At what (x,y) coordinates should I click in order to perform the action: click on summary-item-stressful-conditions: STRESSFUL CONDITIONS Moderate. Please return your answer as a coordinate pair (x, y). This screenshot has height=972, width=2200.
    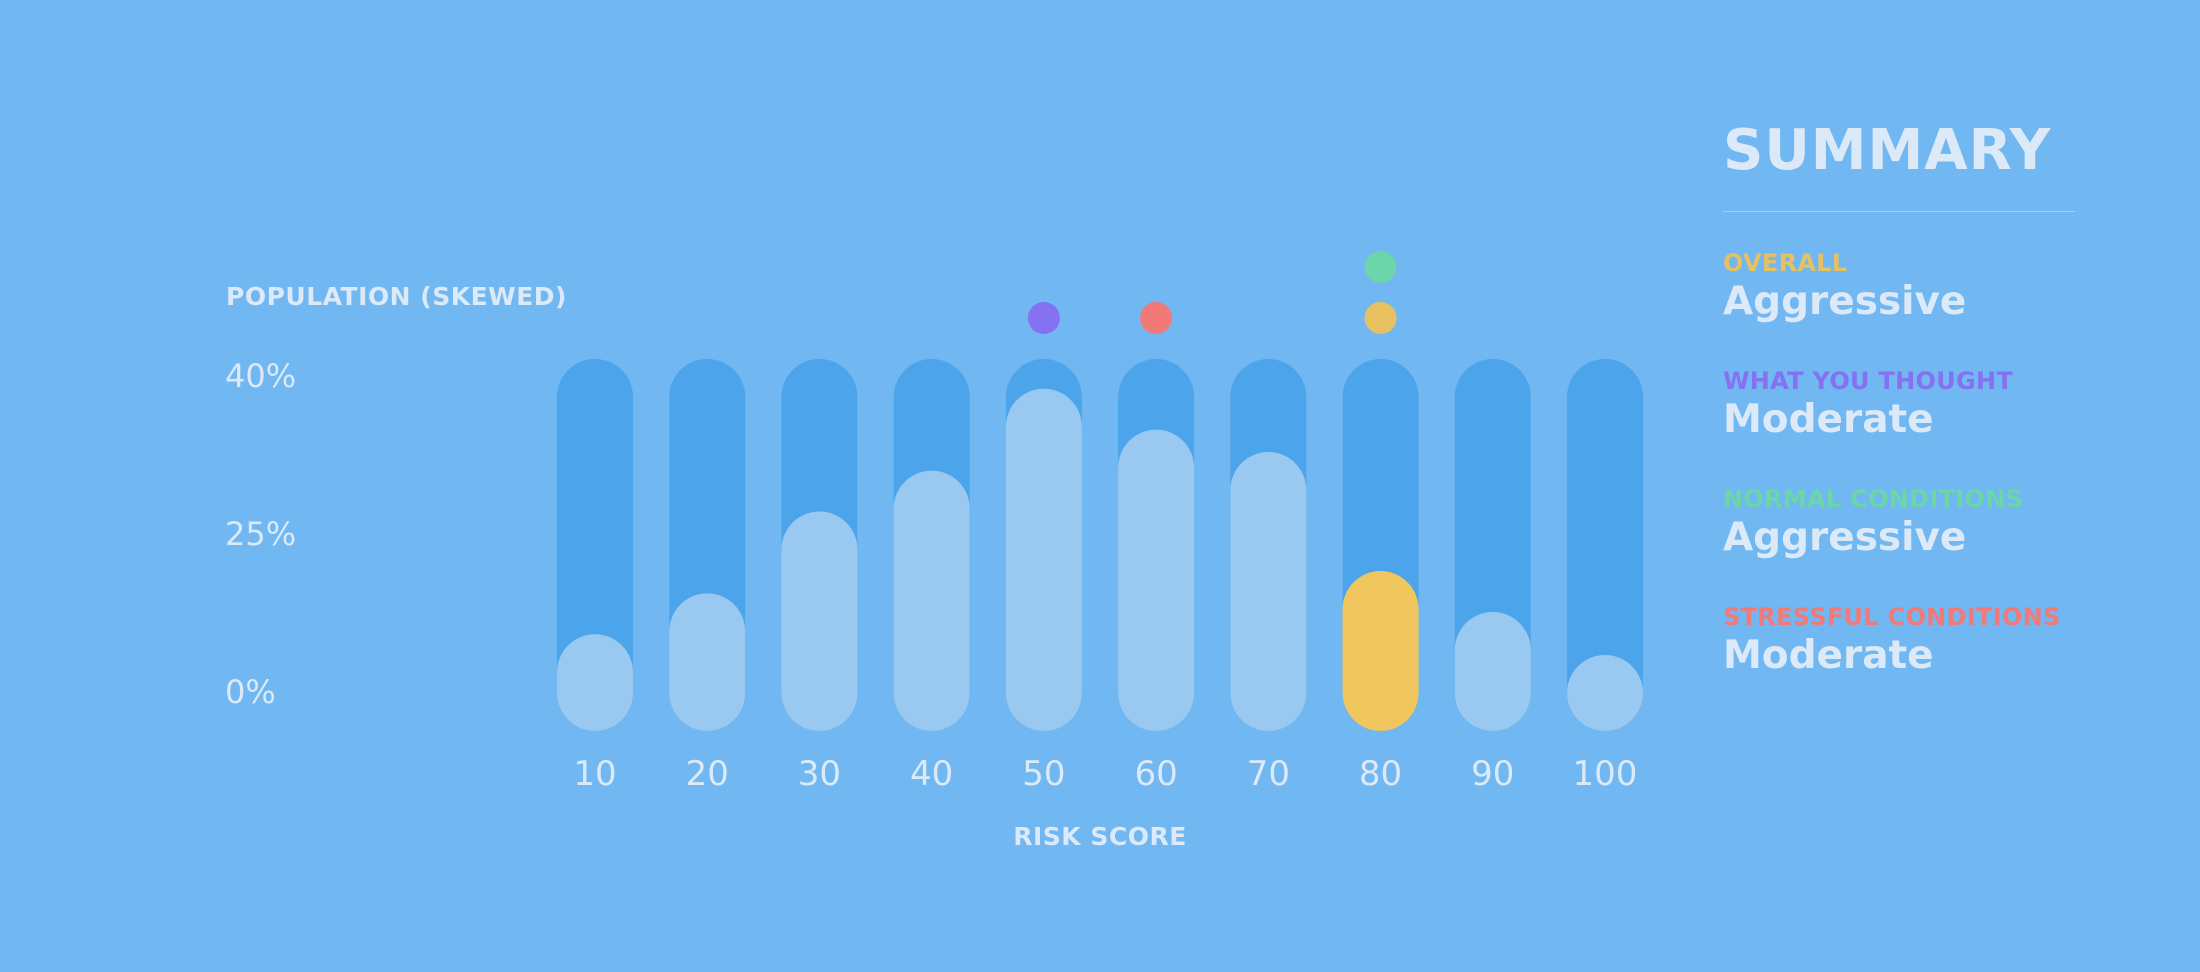
    Looking at the image, I should click on (1899, 642).